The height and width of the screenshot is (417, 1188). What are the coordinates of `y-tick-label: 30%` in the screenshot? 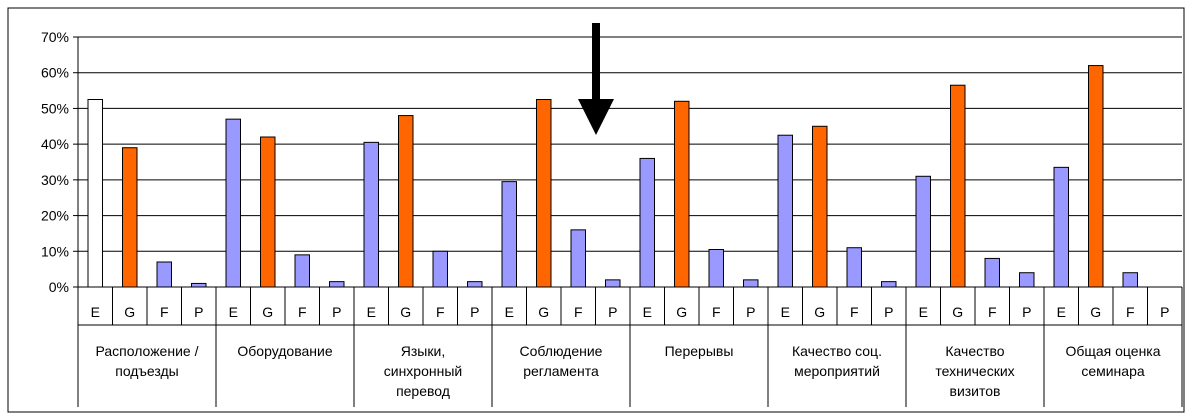 It's located at (55, 180).